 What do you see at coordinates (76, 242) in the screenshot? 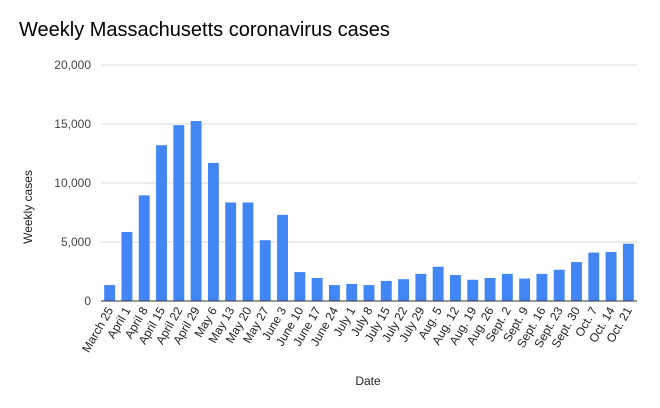
I see `y-tick-label: 5,000` at bounding box center [76, 242].